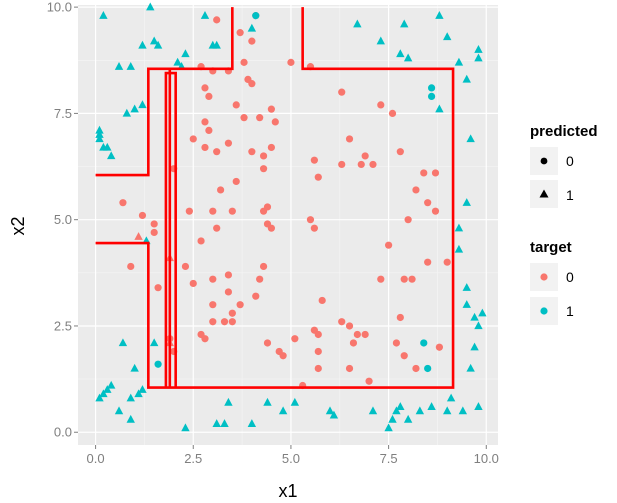  Describe the element at coordinates (551, 247) in the screenshot. I see `legend-target-title: target` at that location.